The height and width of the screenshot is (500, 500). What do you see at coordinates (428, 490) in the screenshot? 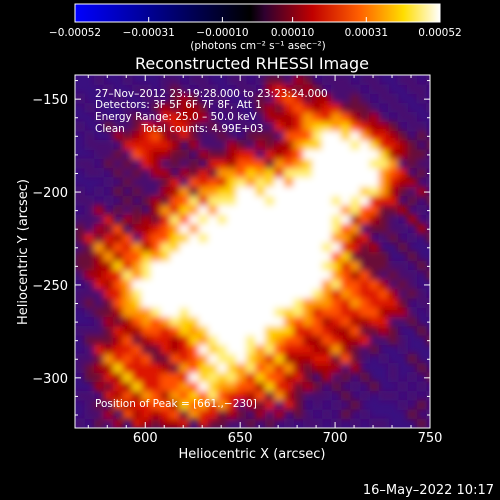
I see `generated-timestamp: 16–May–2022 10:17` at bounding box center [428, 490].